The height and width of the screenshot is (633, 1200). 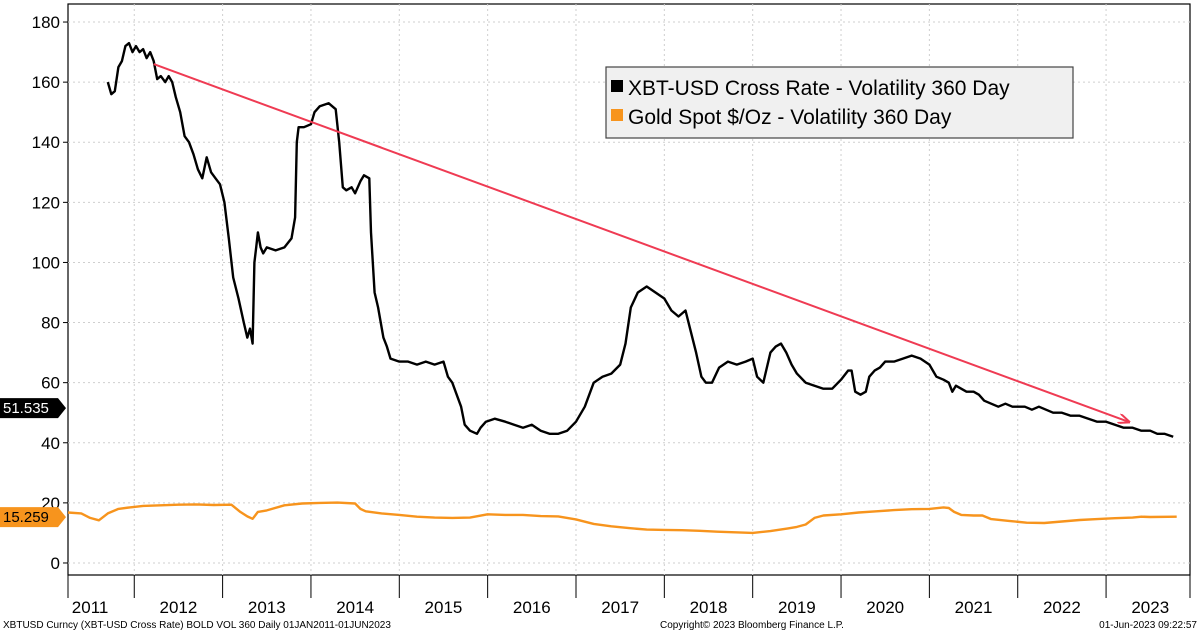 I want to click on x-tick-label: 2019, so click(x=797, y=607).